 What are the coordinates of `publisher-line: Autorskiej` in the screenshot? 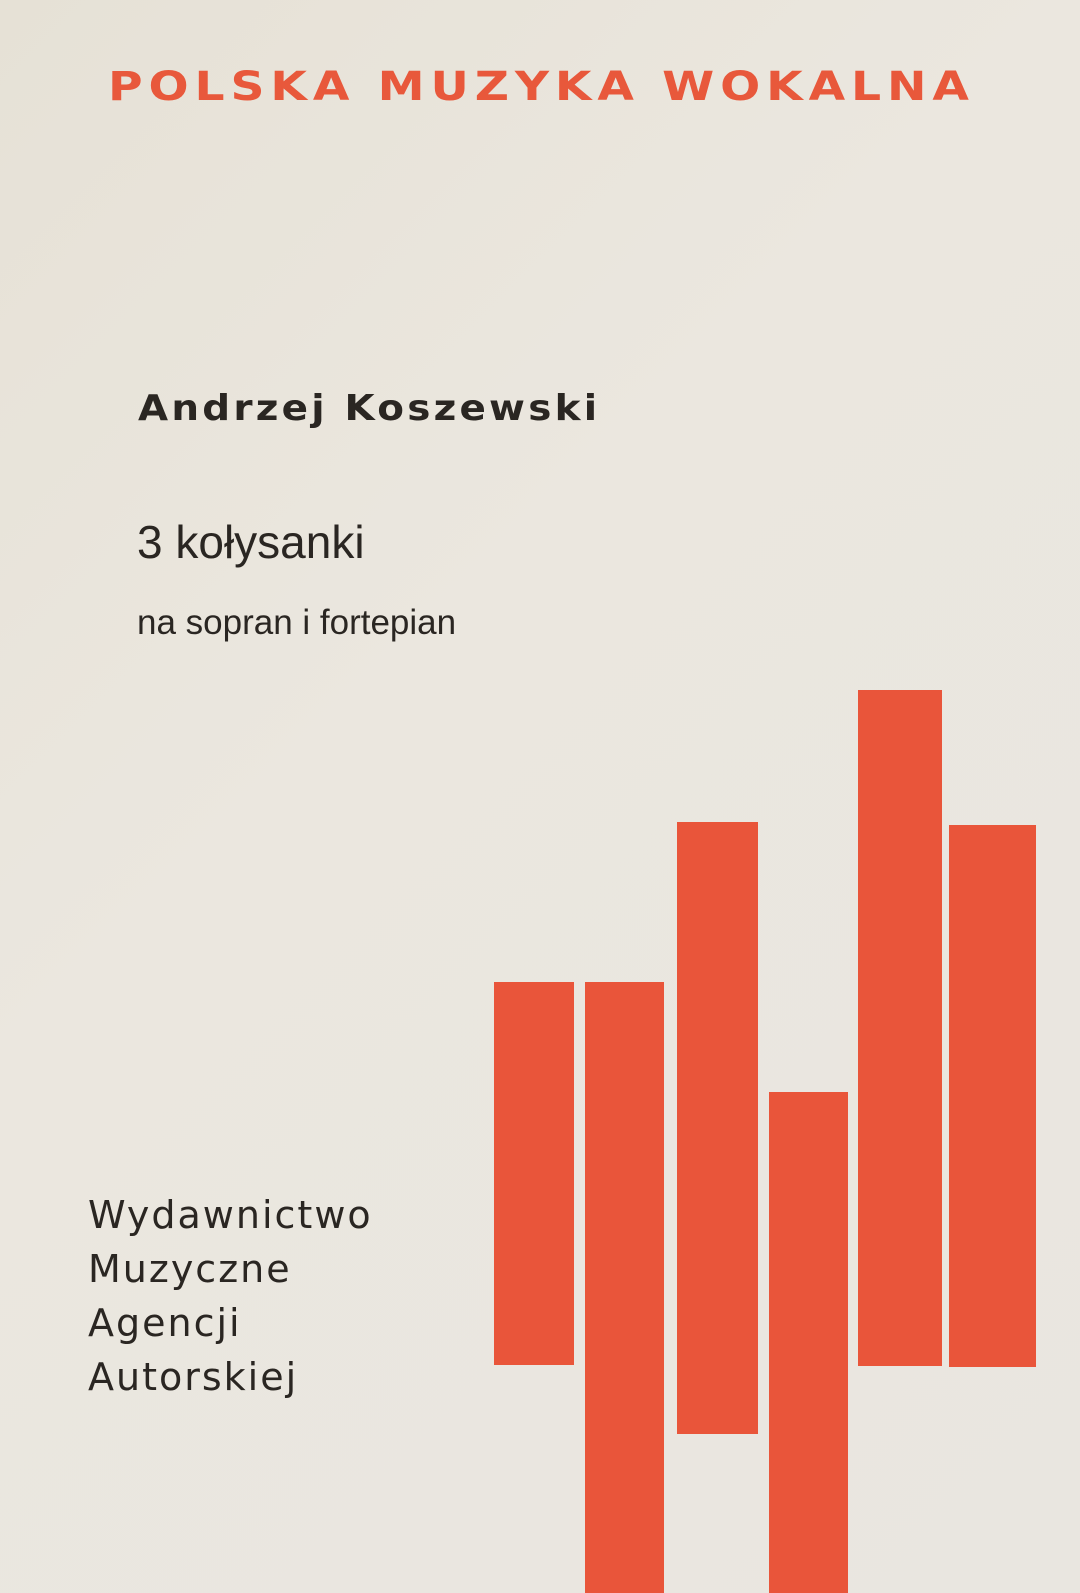 It's located at (193, 1377).